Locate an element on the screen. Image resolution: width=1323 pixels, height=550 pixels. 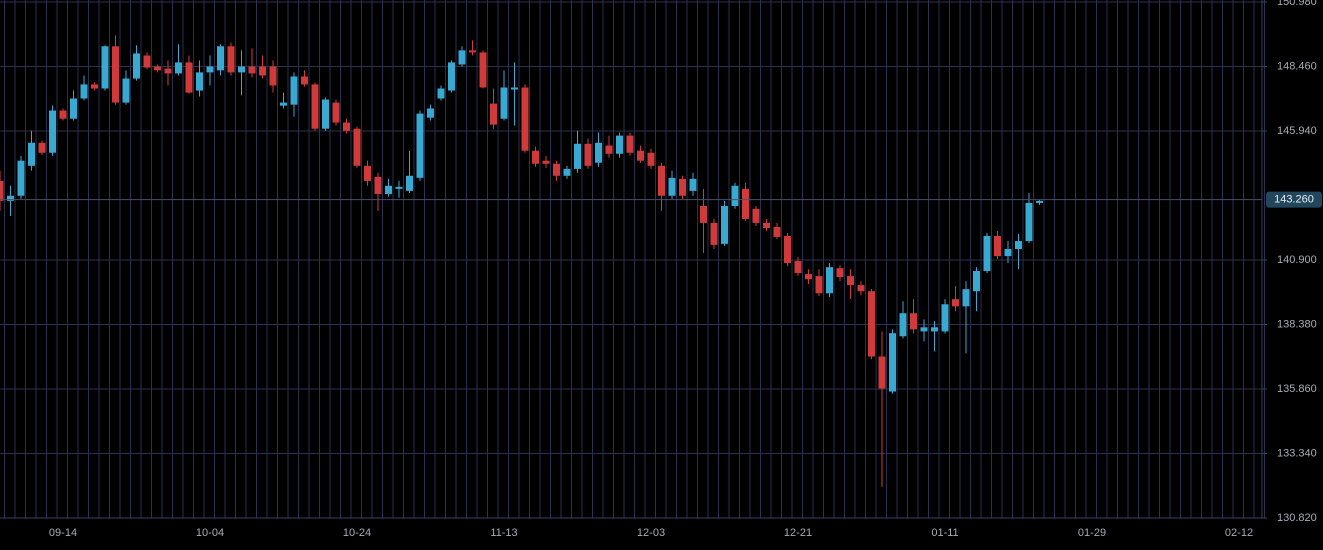
x-tick-label: 02-12 is located at coordinates (1239, 533).